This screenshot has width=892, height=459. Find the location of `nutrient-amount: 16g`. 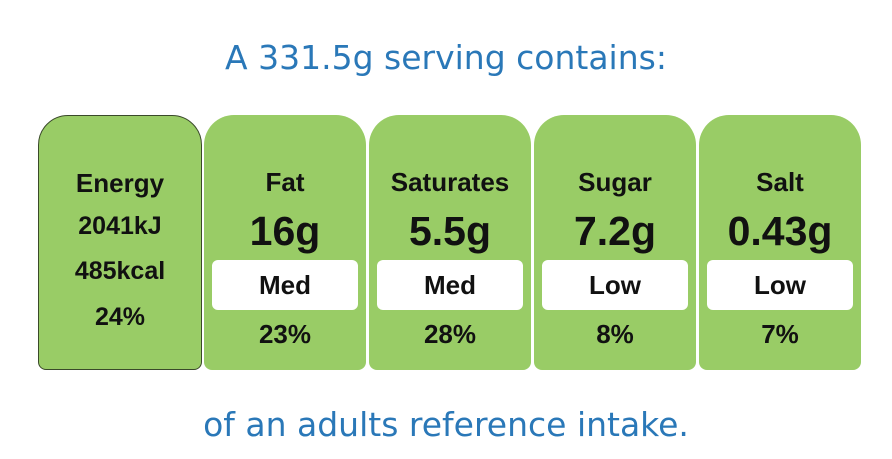

nutrient-amount: 16g is located at coordinates (285, 231).